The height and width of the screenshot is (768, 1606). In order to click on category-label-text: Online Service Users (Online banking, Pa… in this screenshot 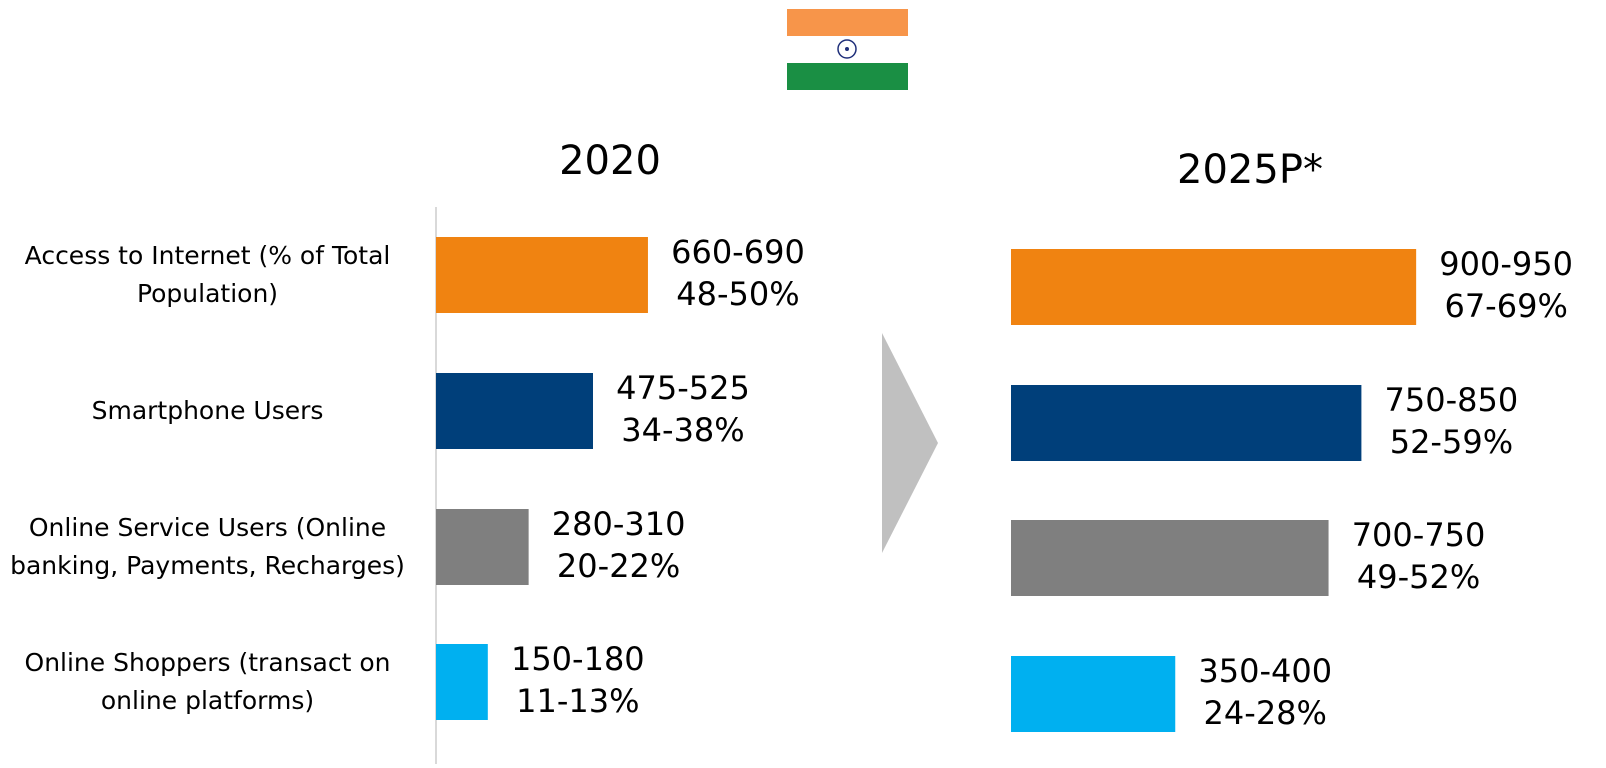, I will do `click(207, 546)`.